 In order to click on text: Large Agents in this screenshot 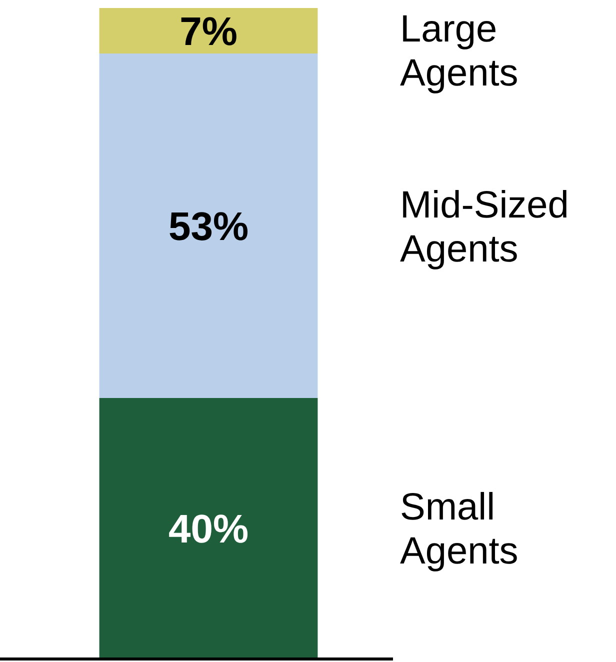, I will do `click(459, 51)`.